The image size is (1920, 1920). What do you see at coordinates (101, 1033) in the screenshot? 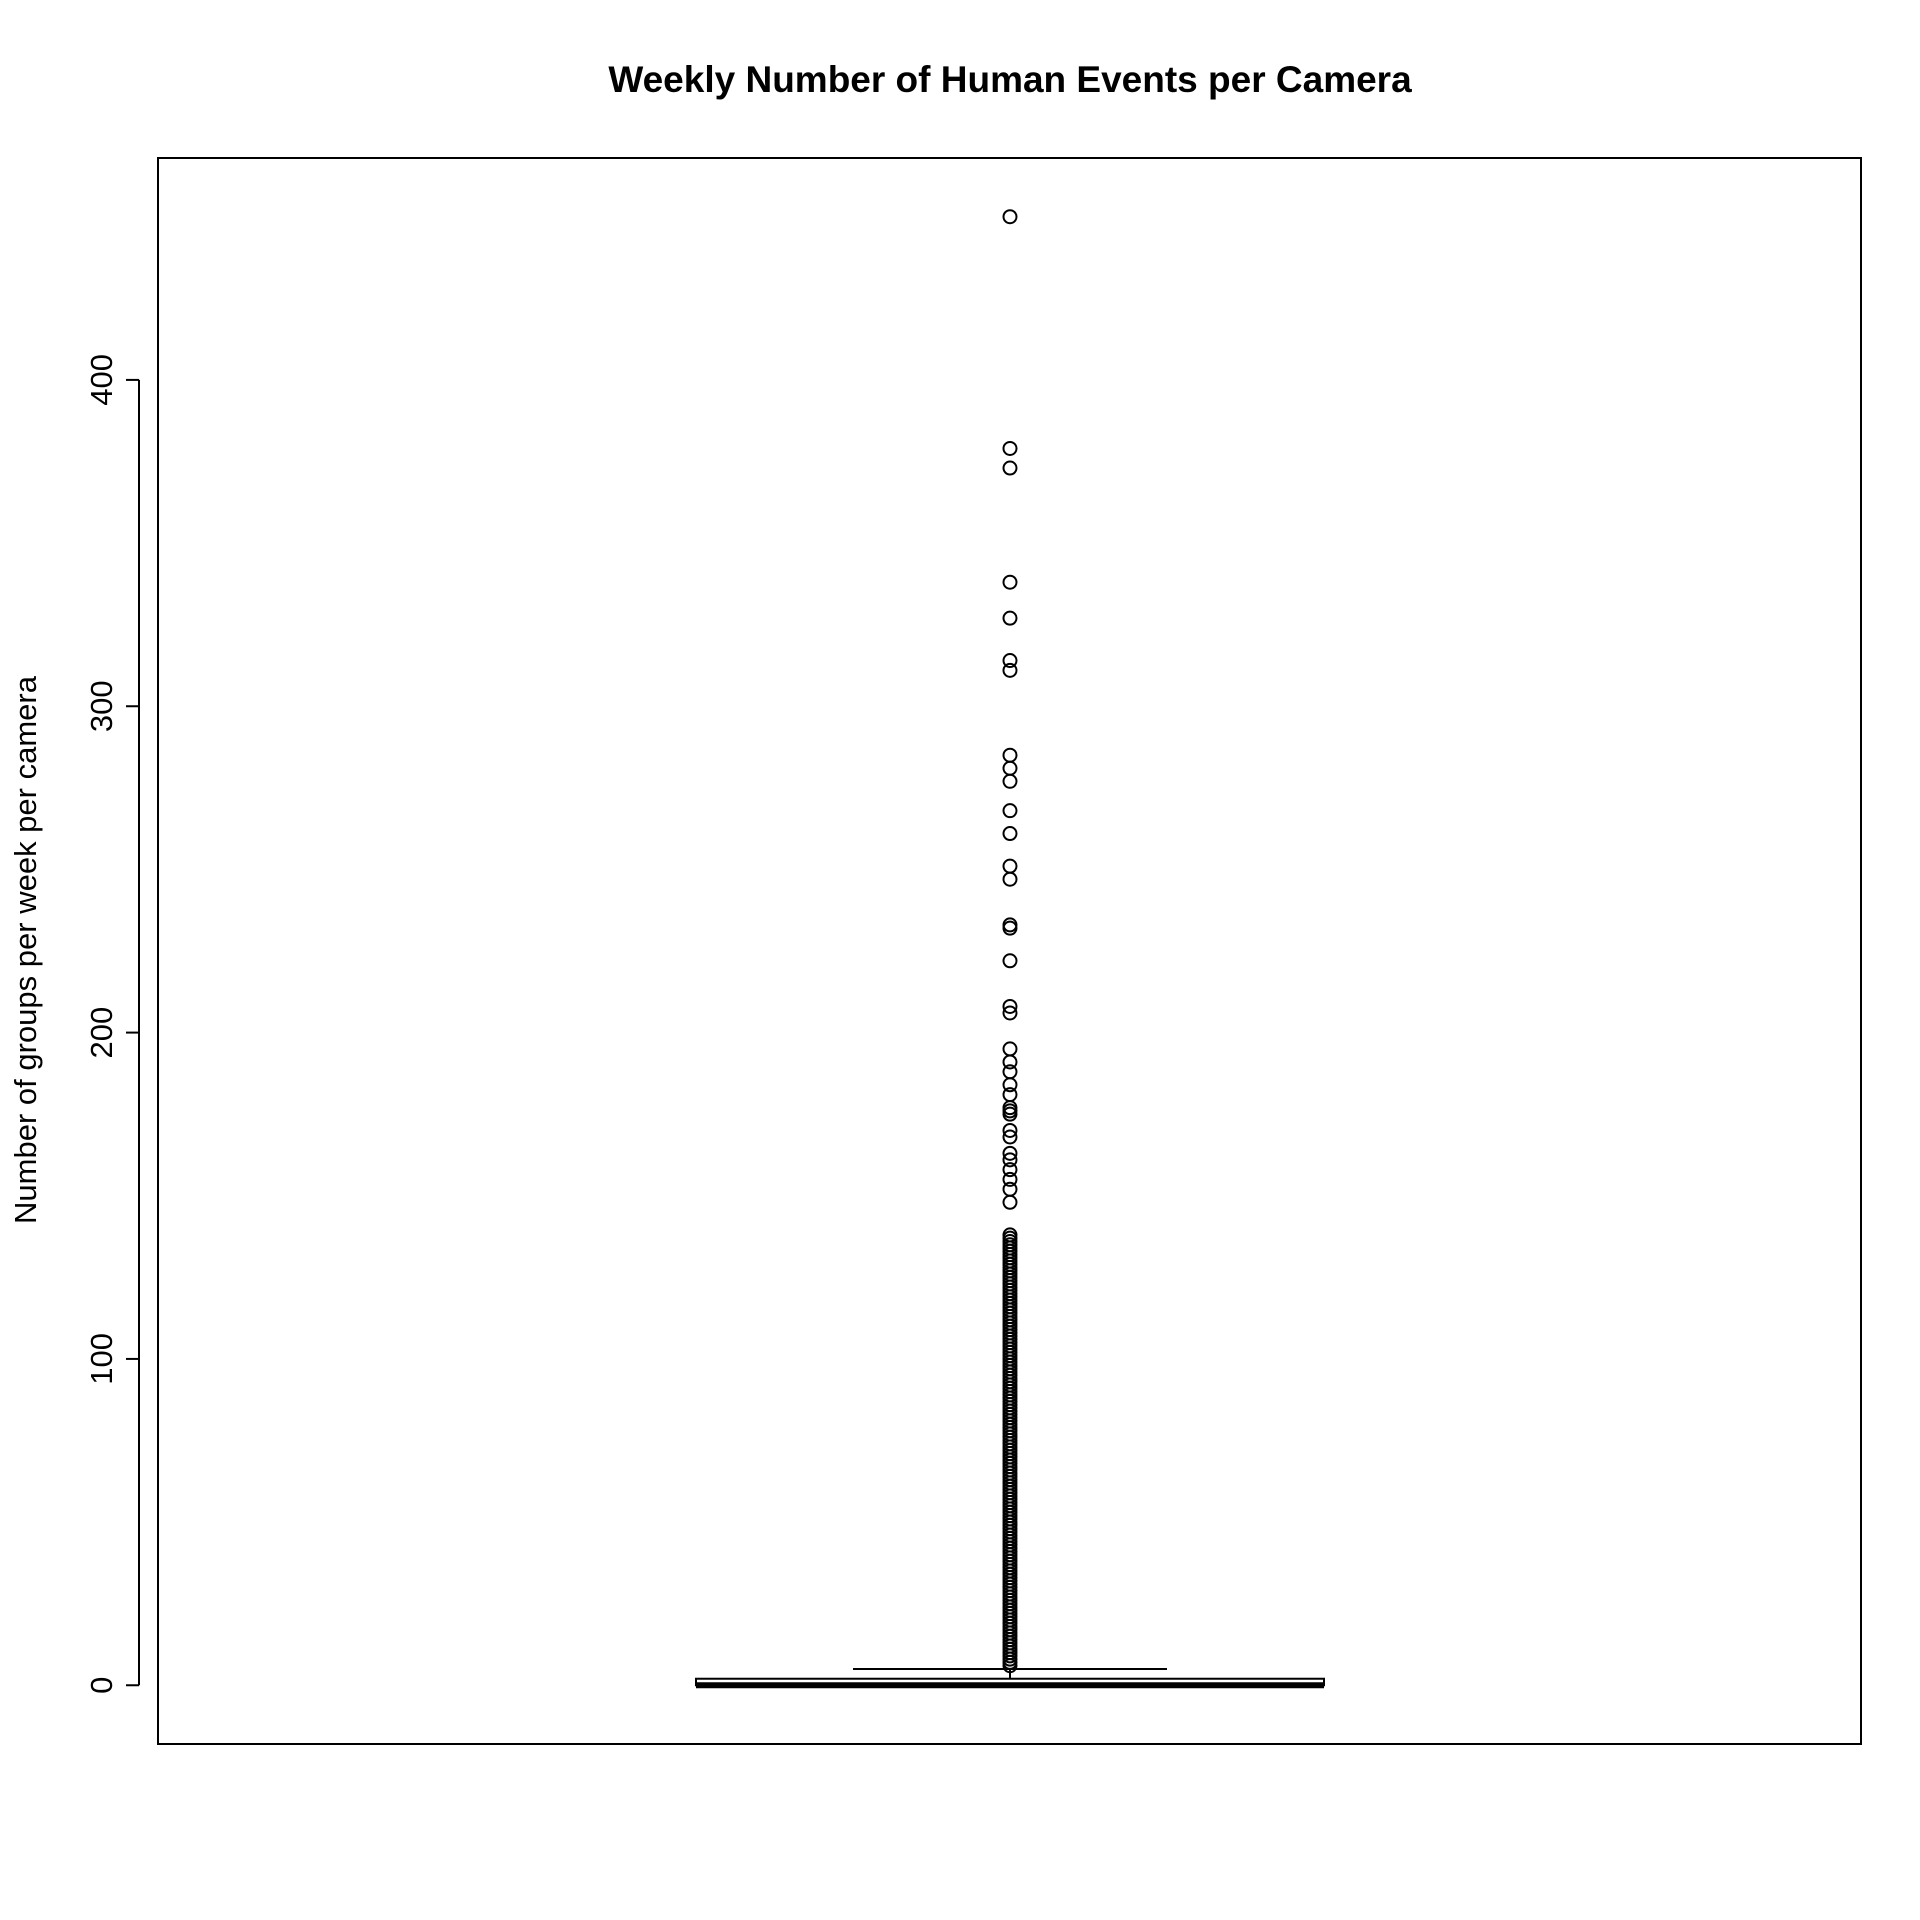
I see `y-tick-label: 200` at bounding box center [101, 1033].